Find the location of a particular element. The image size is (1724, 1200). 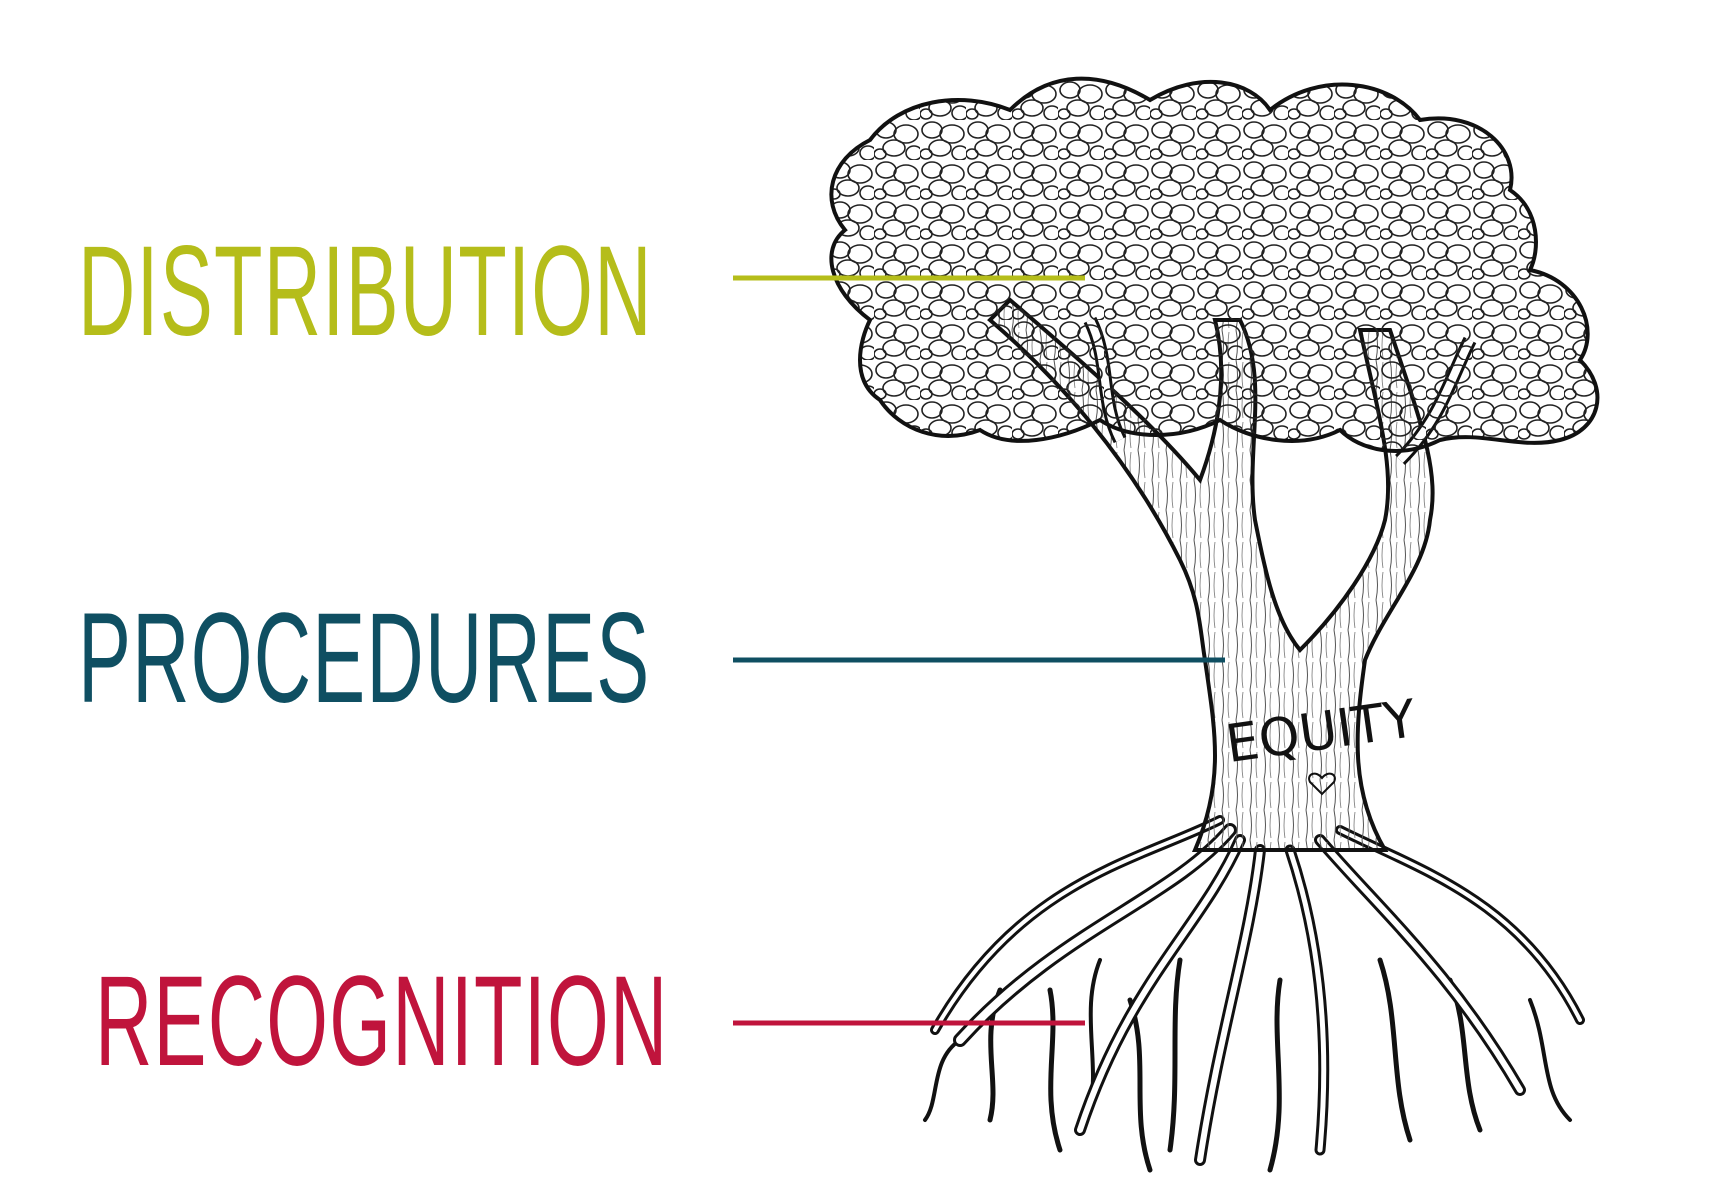

label-distribution: DISTRIBUTION is located at coordinates (365, 291).